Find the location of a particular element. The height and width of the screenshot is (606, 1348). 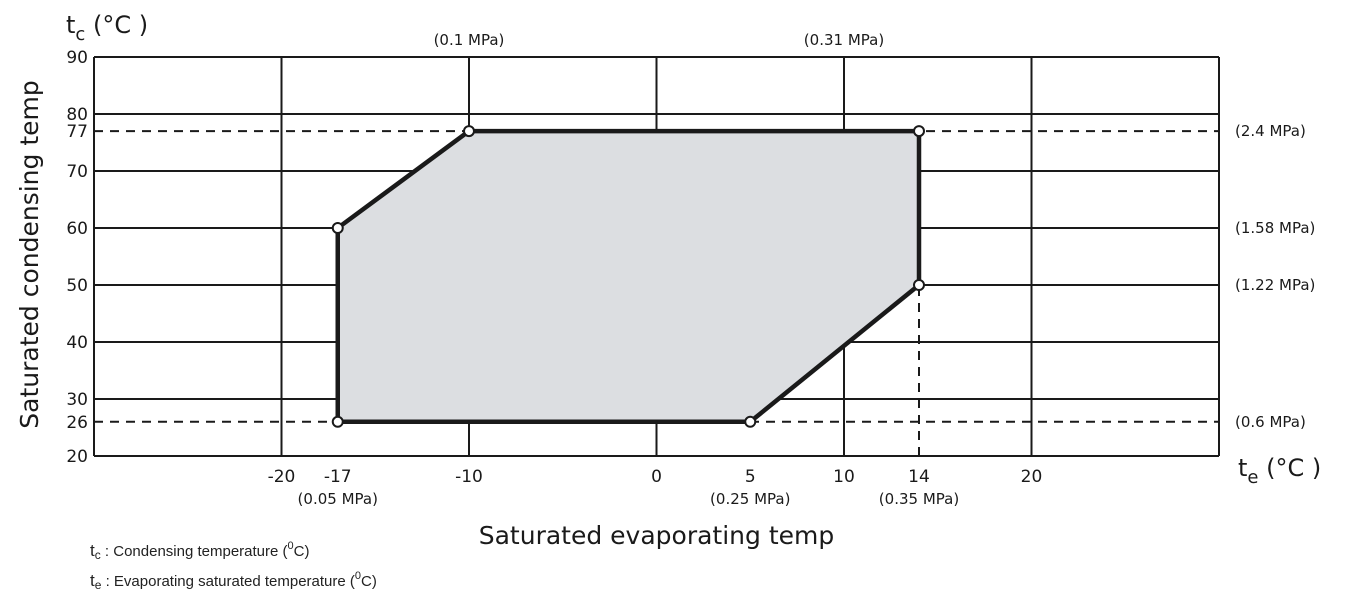

legend-subscript: e is located at coordinates (98, 585).